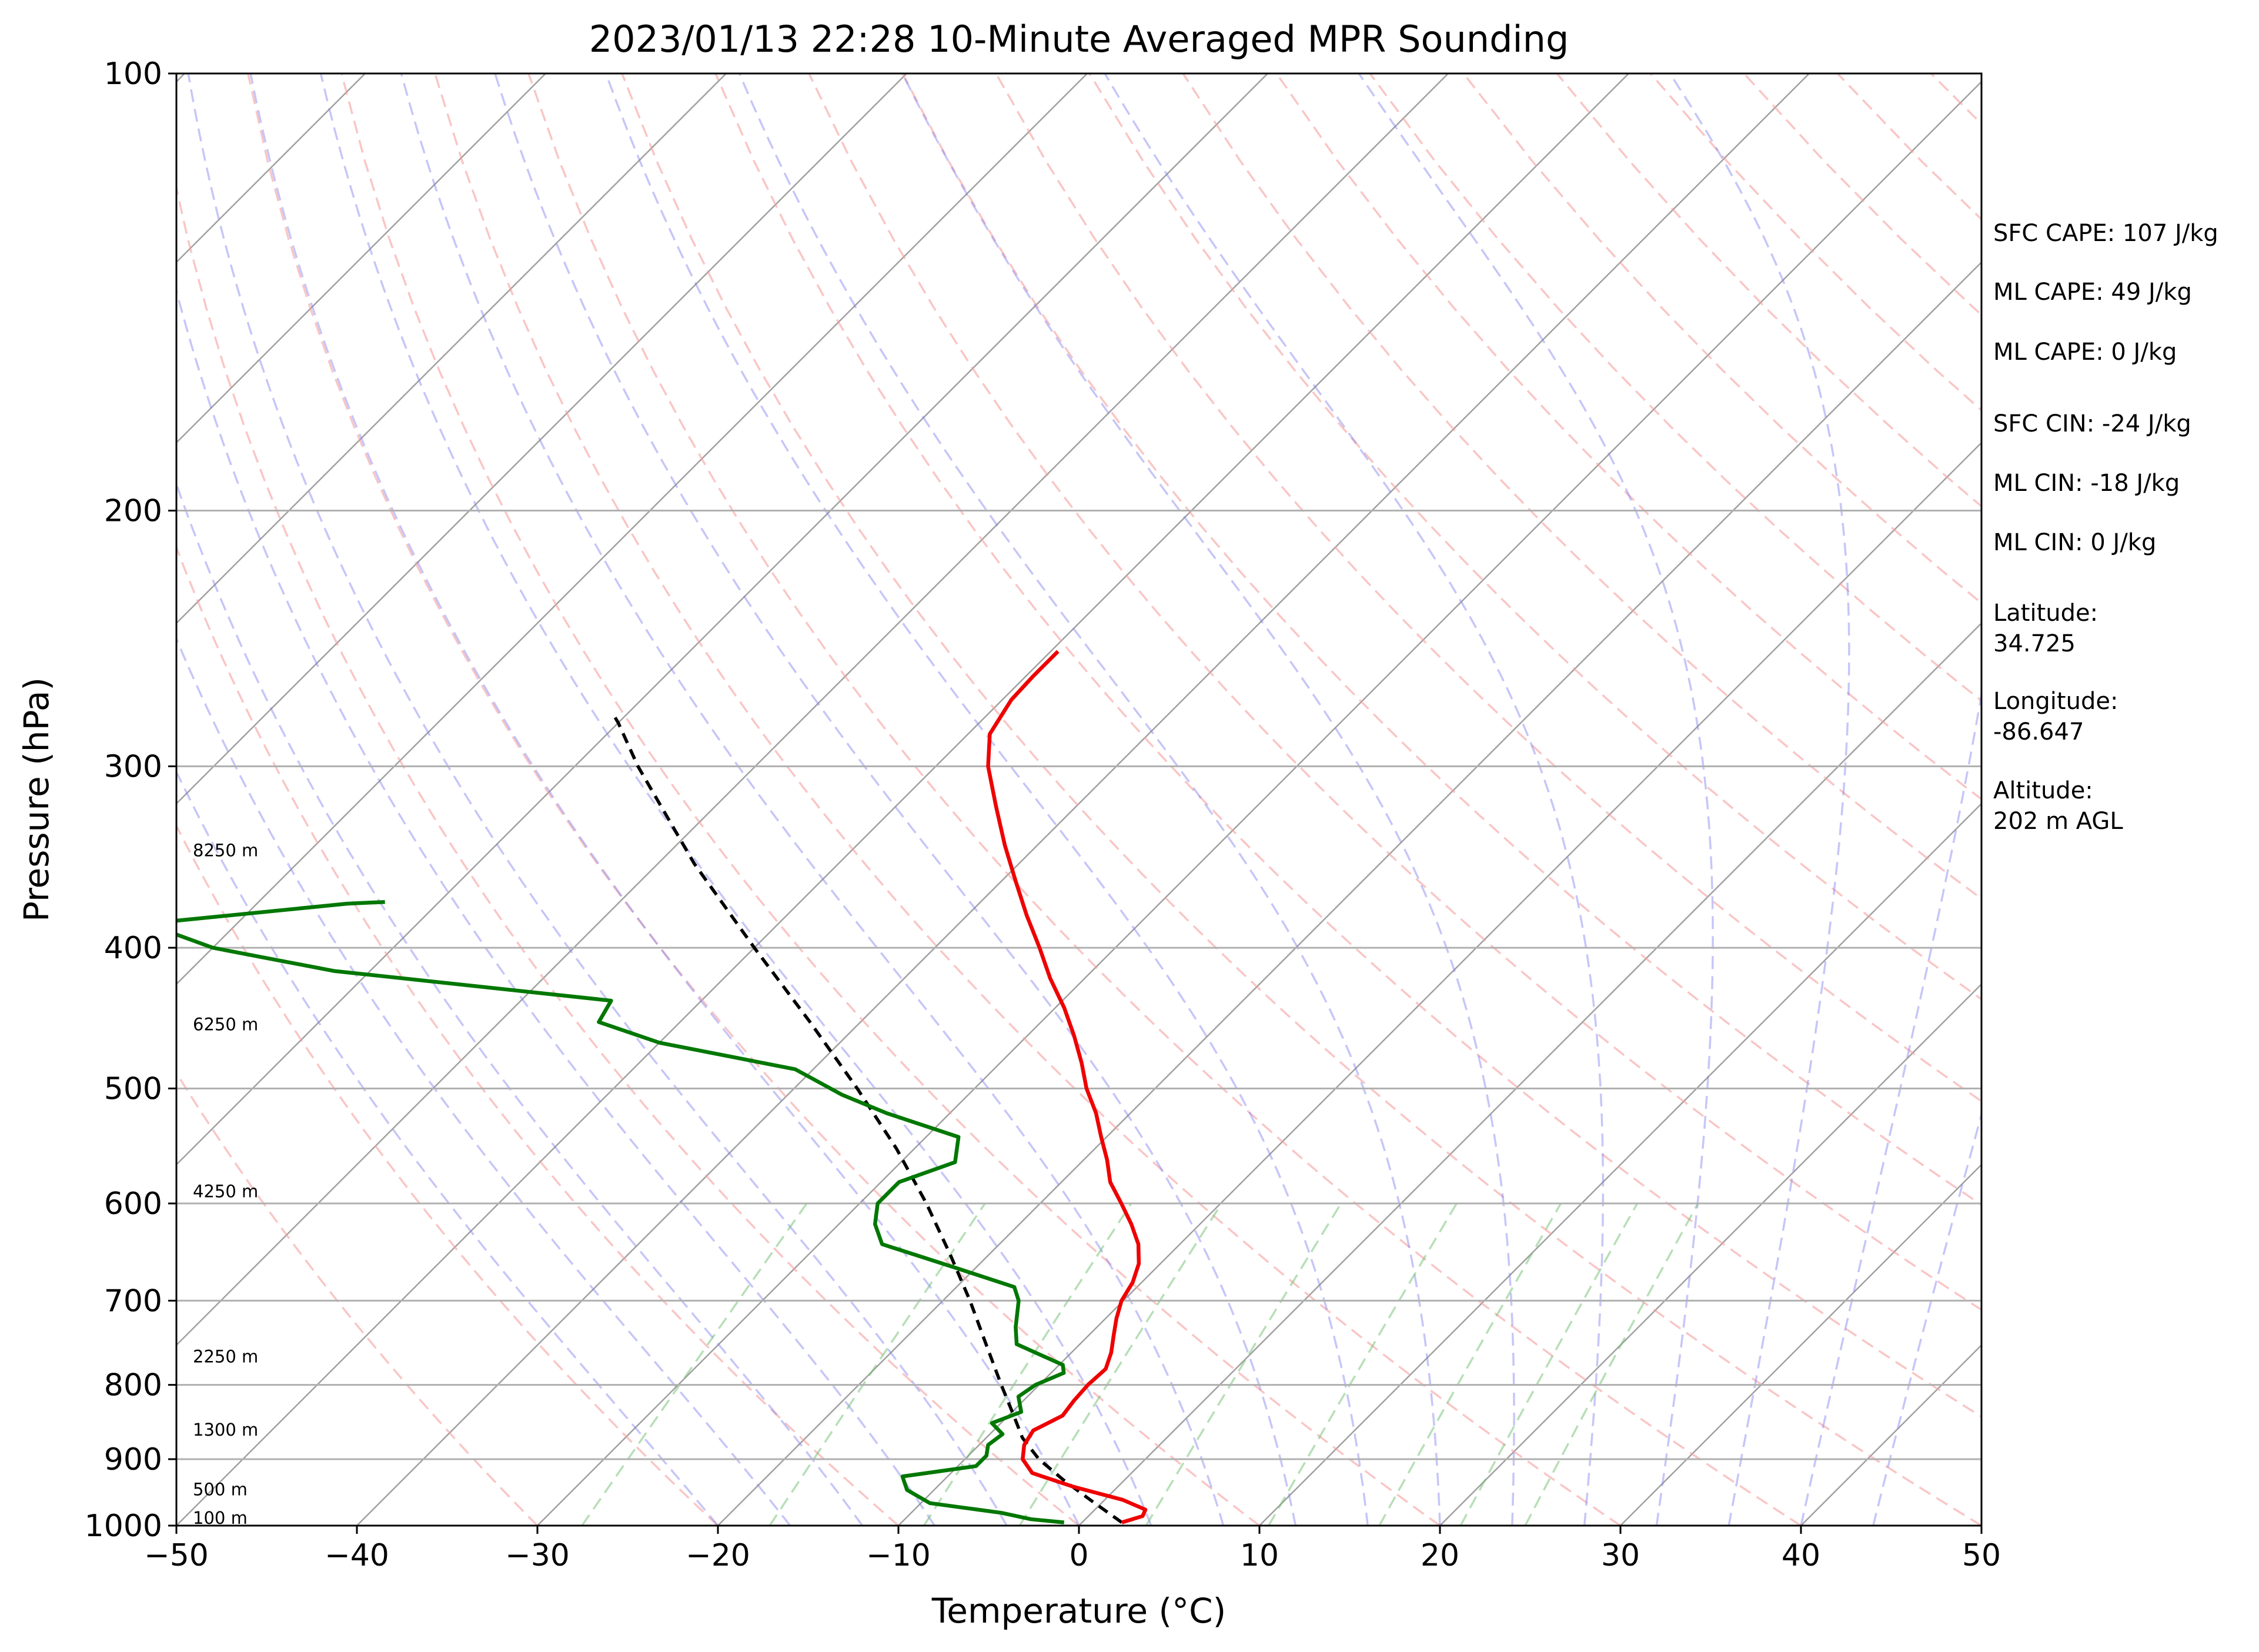 The image size is (2259, 1652). I want to click on y-tick-label: 200, so click(133, 512).